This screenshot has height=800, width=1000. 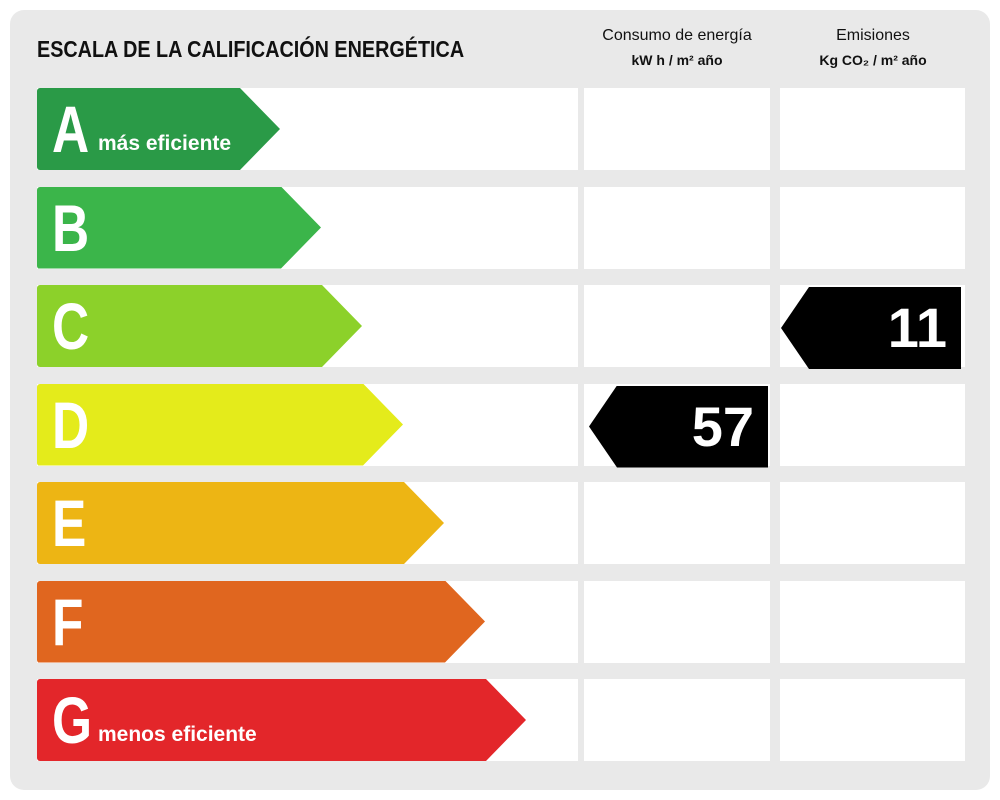 What do you see at coordinates (71, 227) in the screenshot?
I see `rating-letter: B` at bounding box center [71, 227].